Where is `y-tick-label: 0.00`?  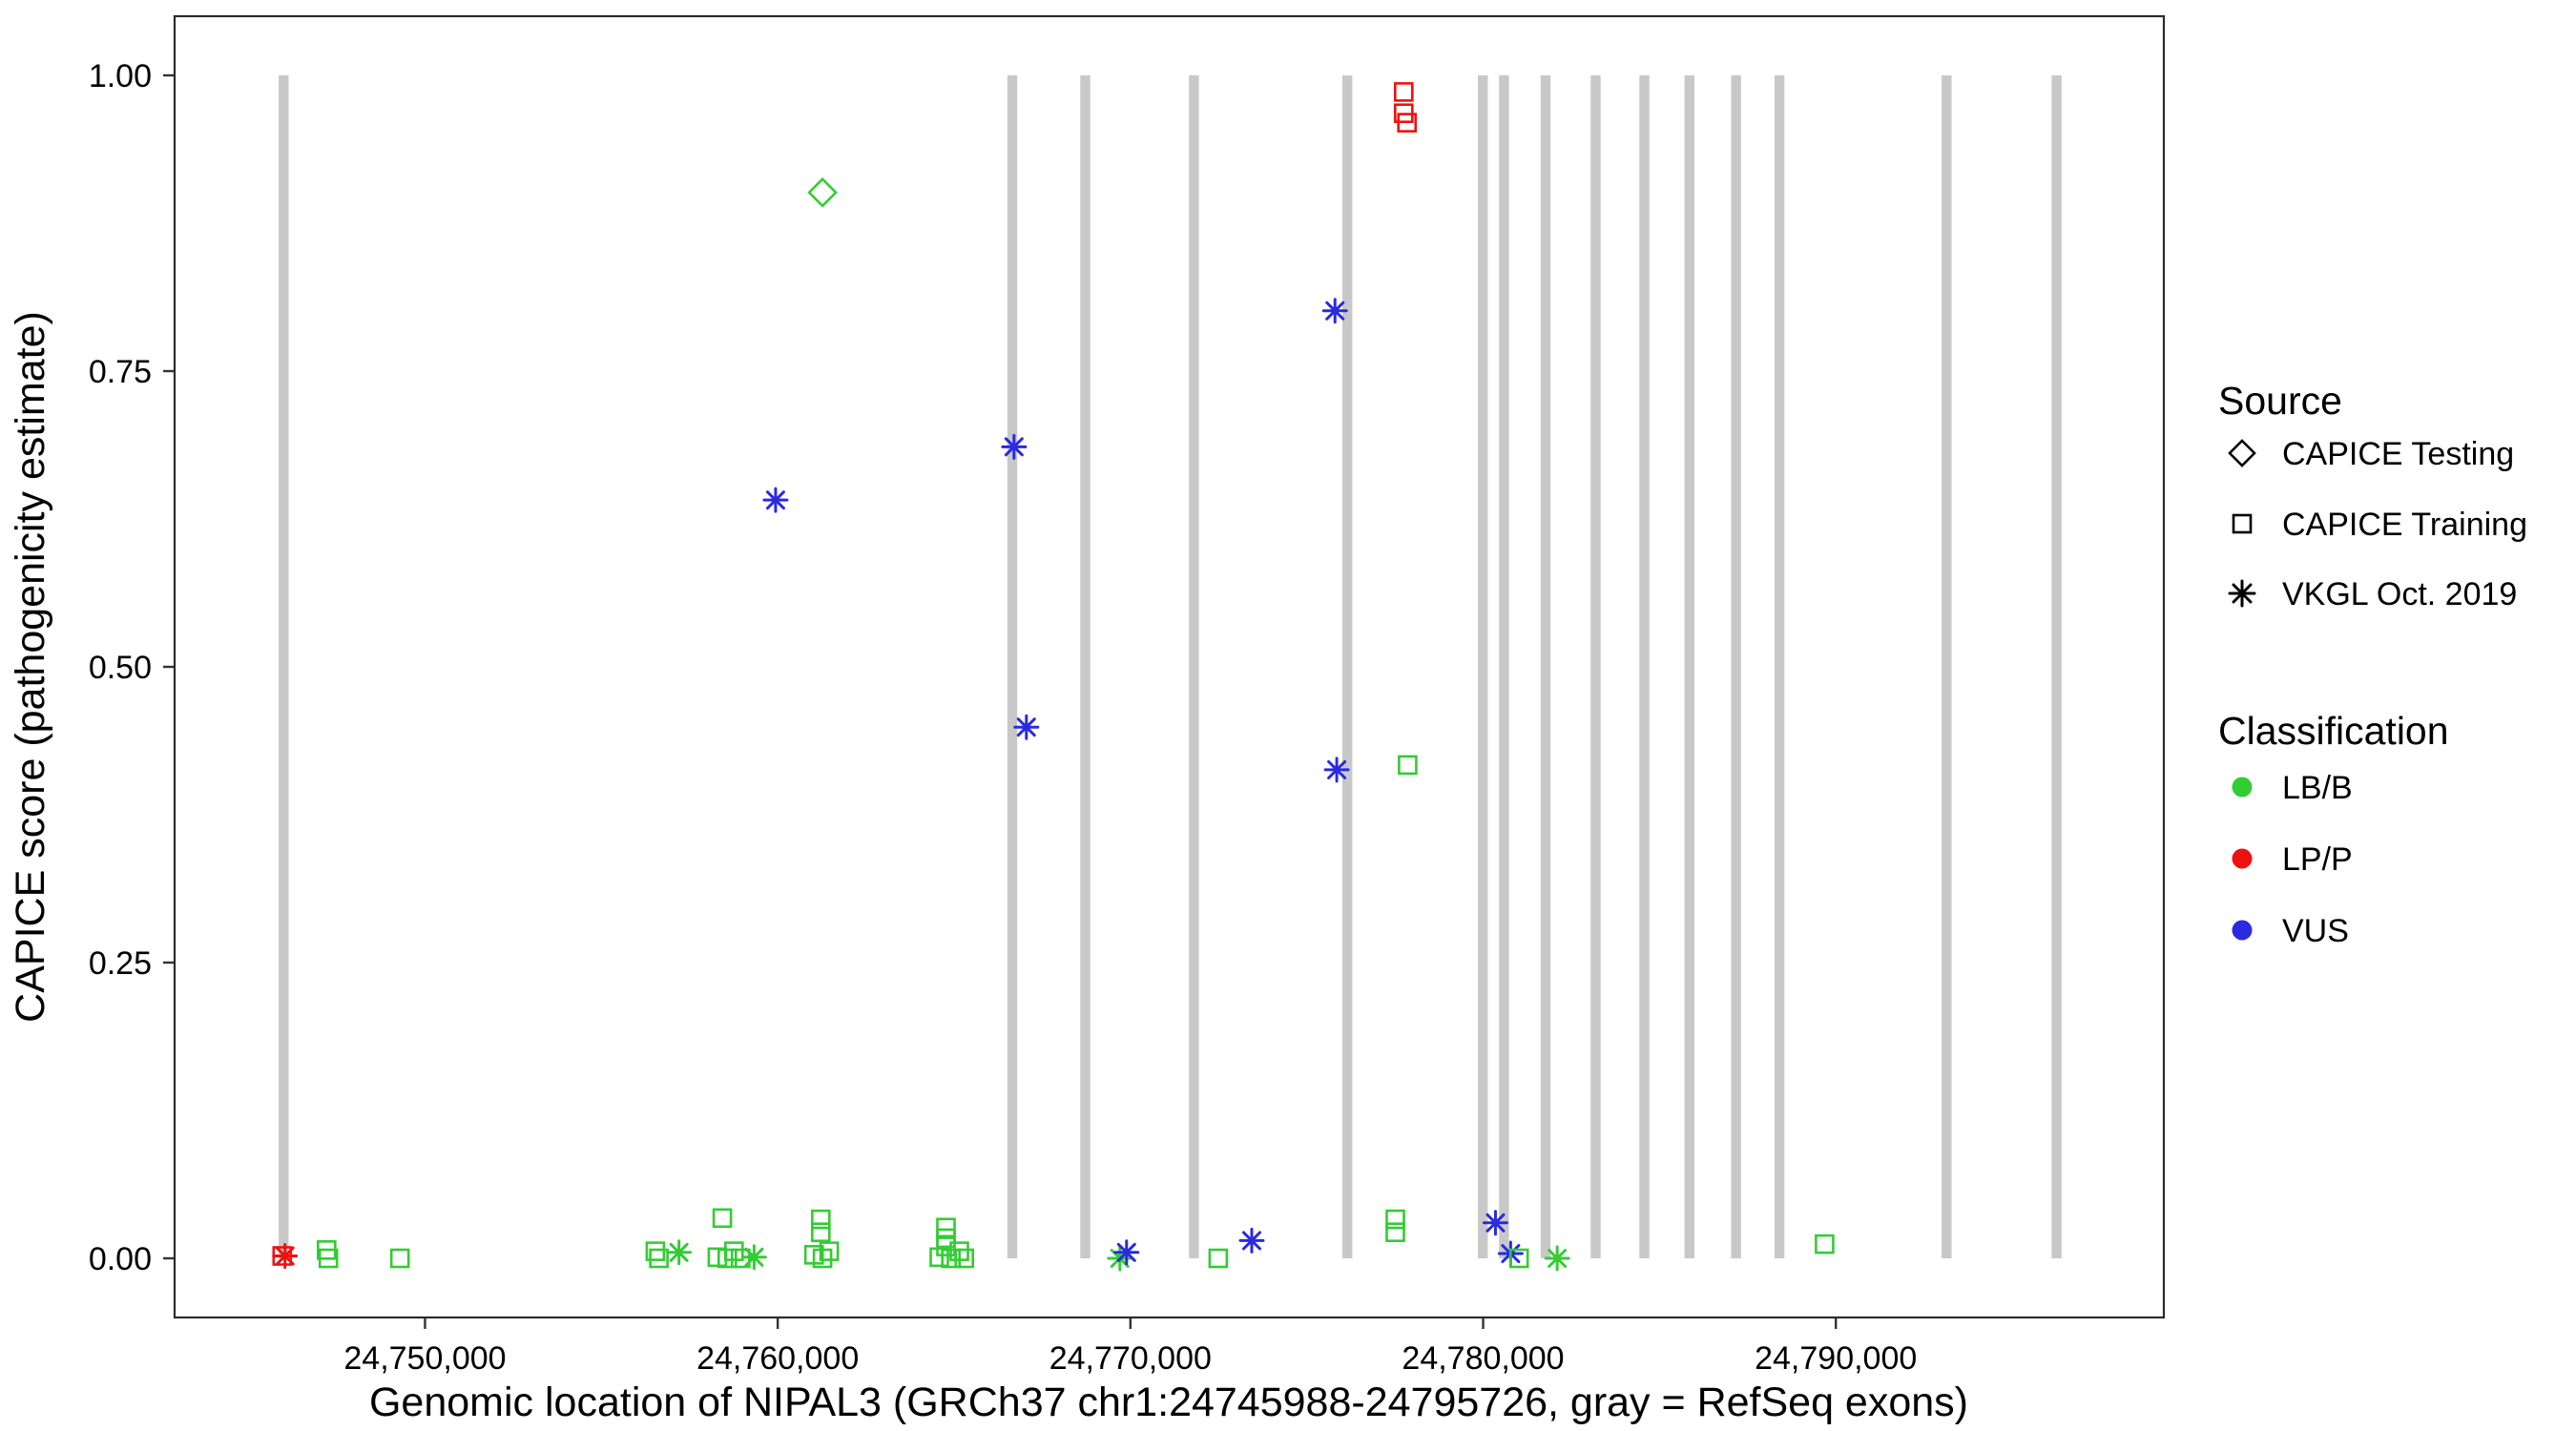
y-tick-label: 0.00 is located at coordinates (120, 1259).